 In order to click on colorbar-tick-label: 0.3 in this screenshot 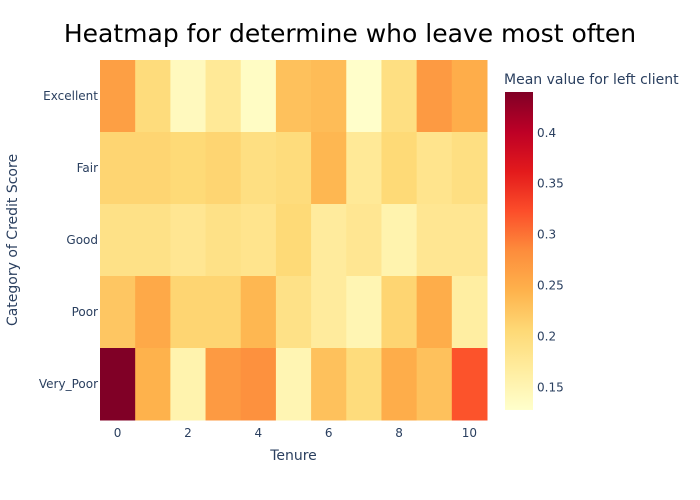, I will do `click(546, 235)`.